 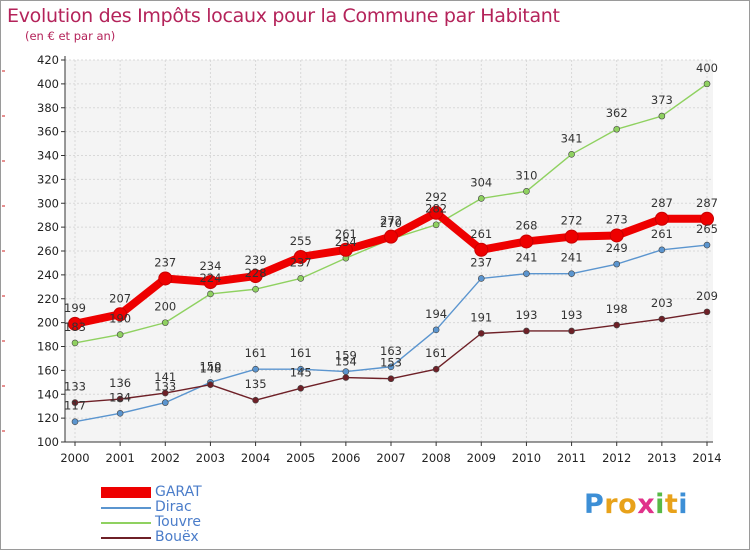 I want to click on data-label-dirac: 194, so click(x=436, y=314).